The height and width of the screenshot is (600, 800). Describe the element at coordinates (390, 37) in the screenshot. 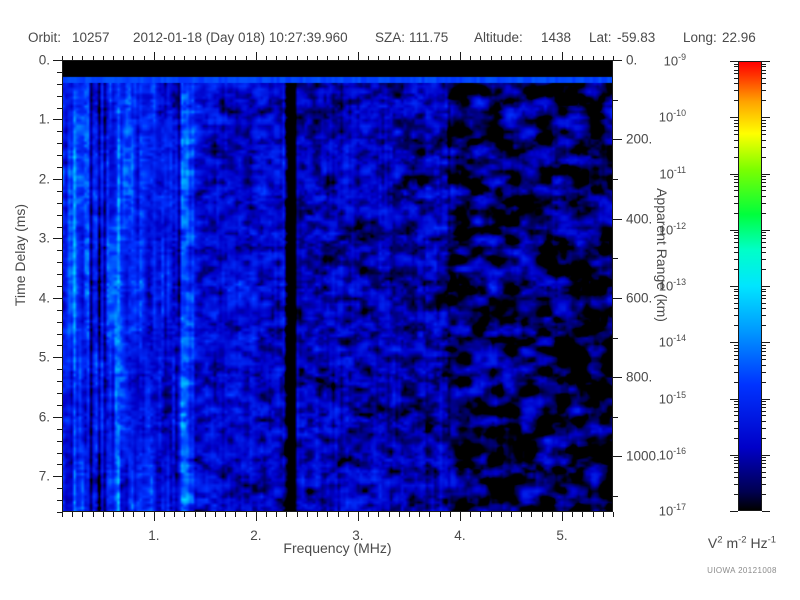

I see `header-label-2: SZA:` at that location.